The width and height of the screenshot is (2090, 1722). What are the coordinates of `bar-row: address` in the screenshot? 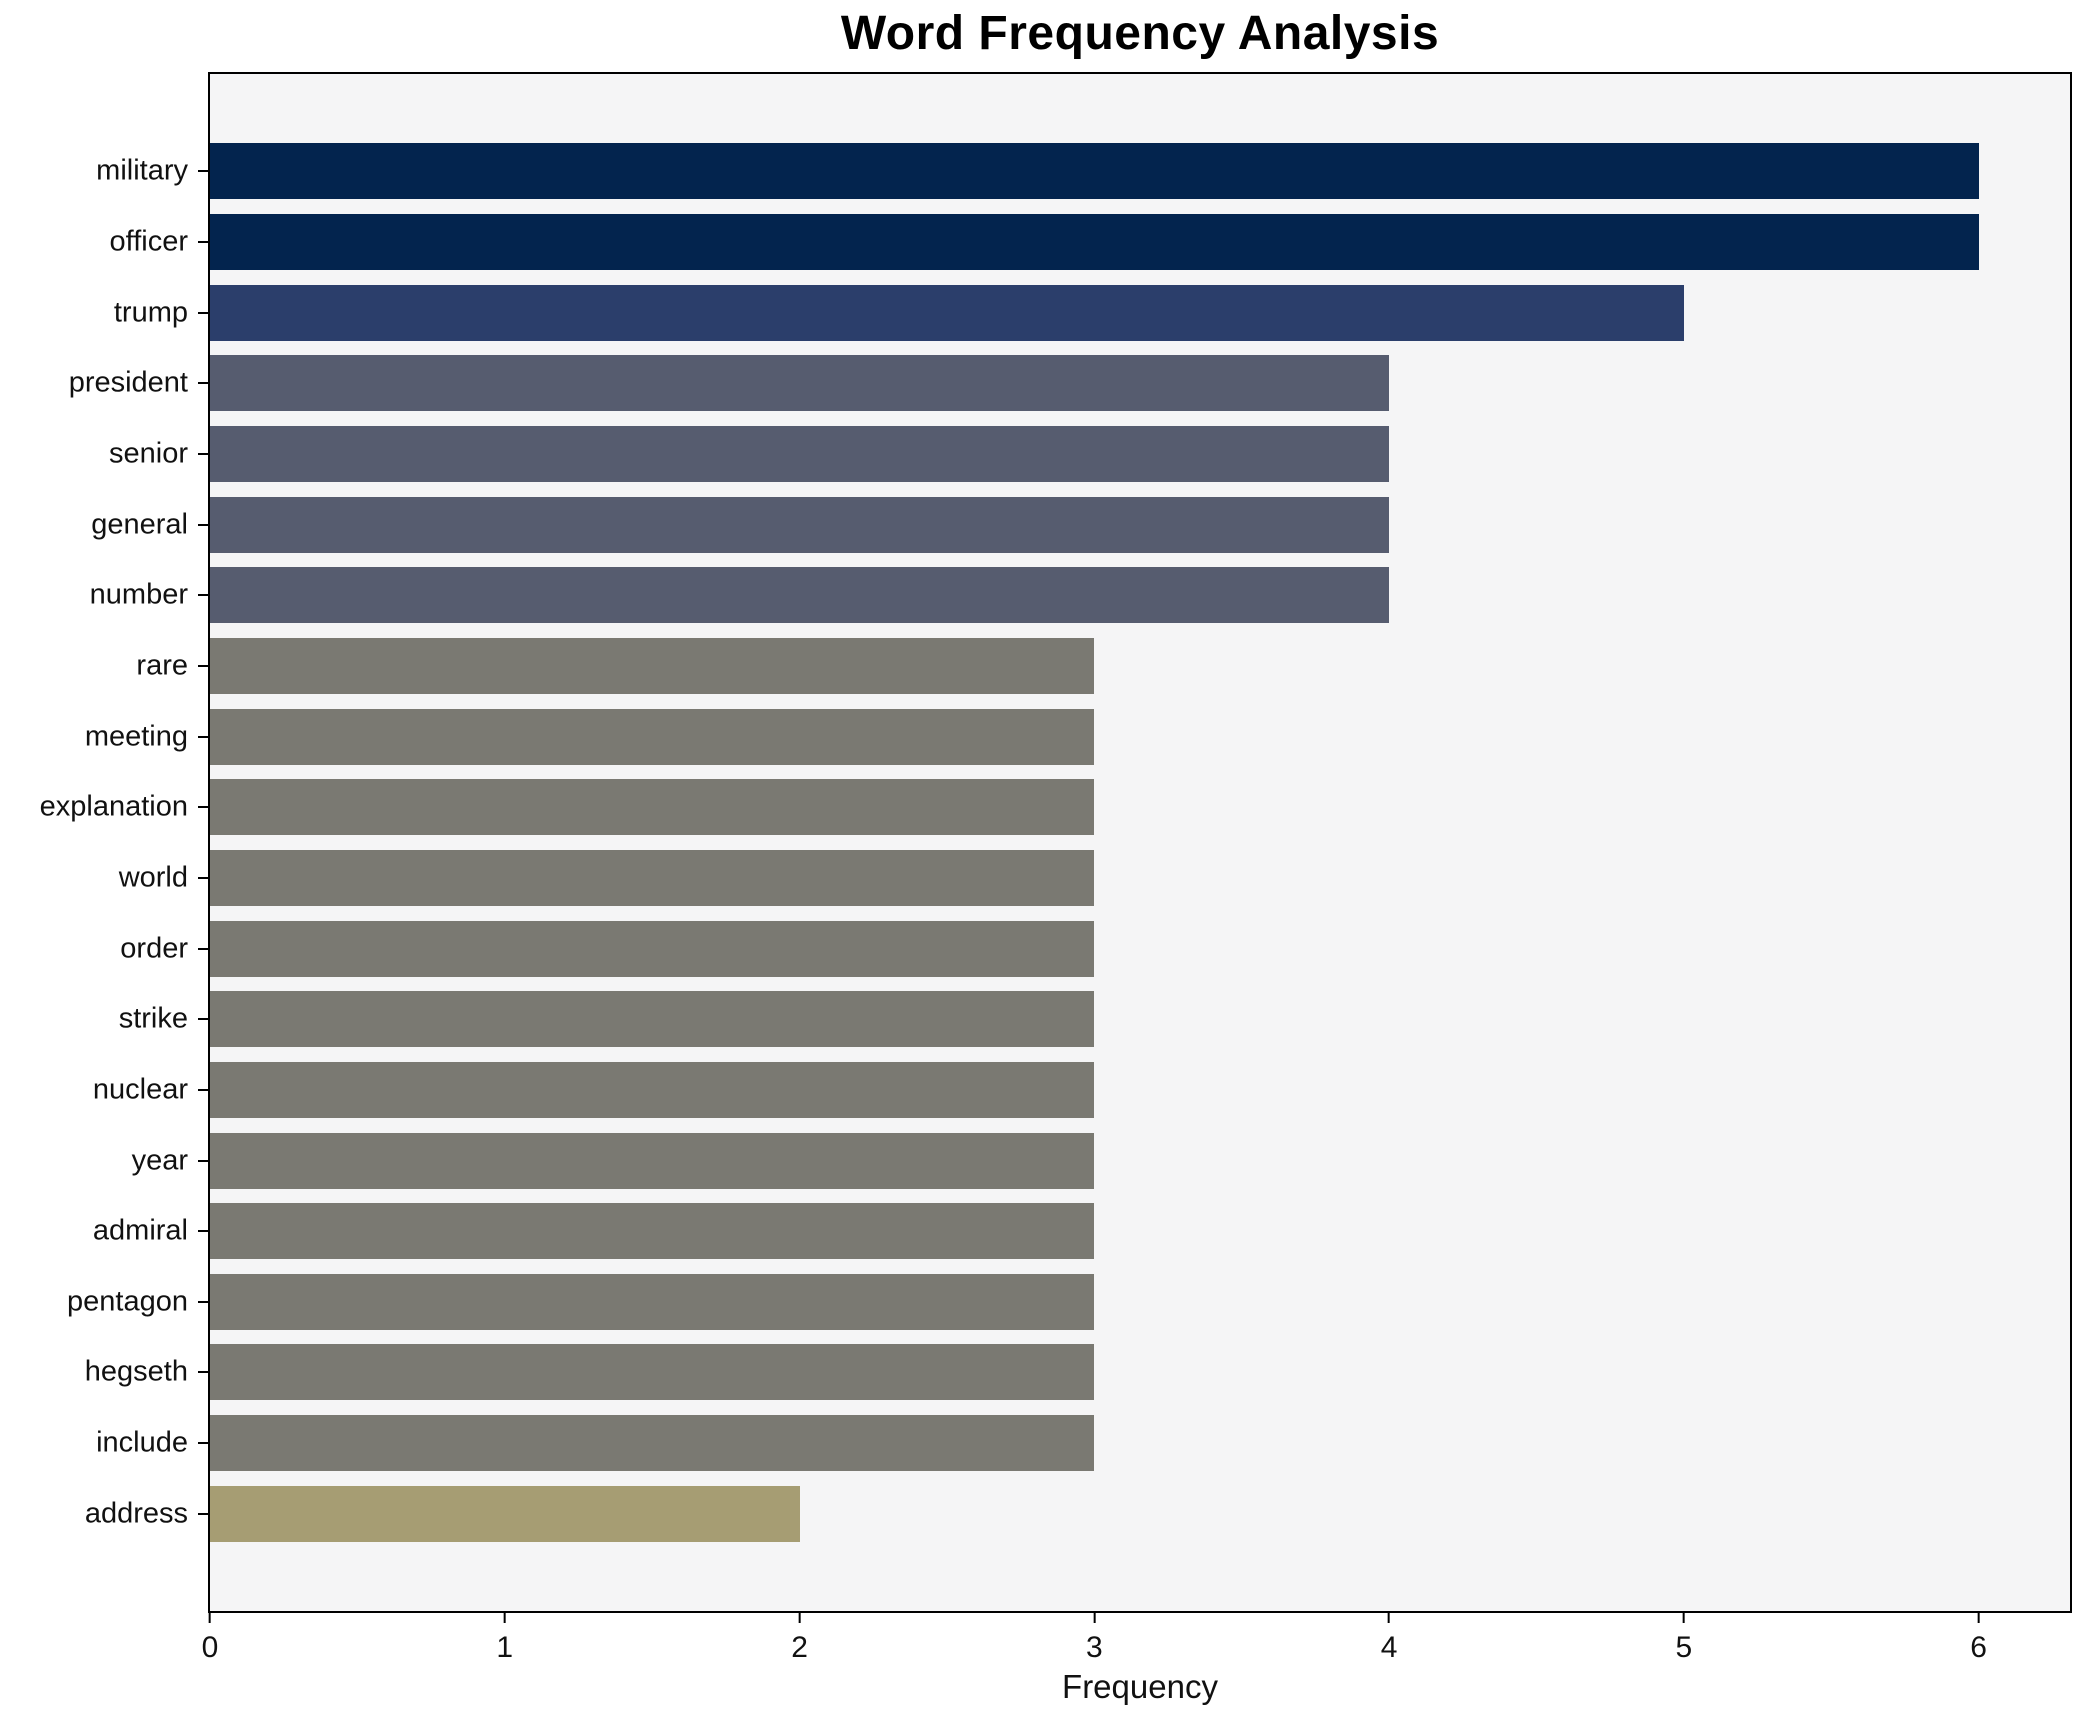 It's located at (1077, 1513).